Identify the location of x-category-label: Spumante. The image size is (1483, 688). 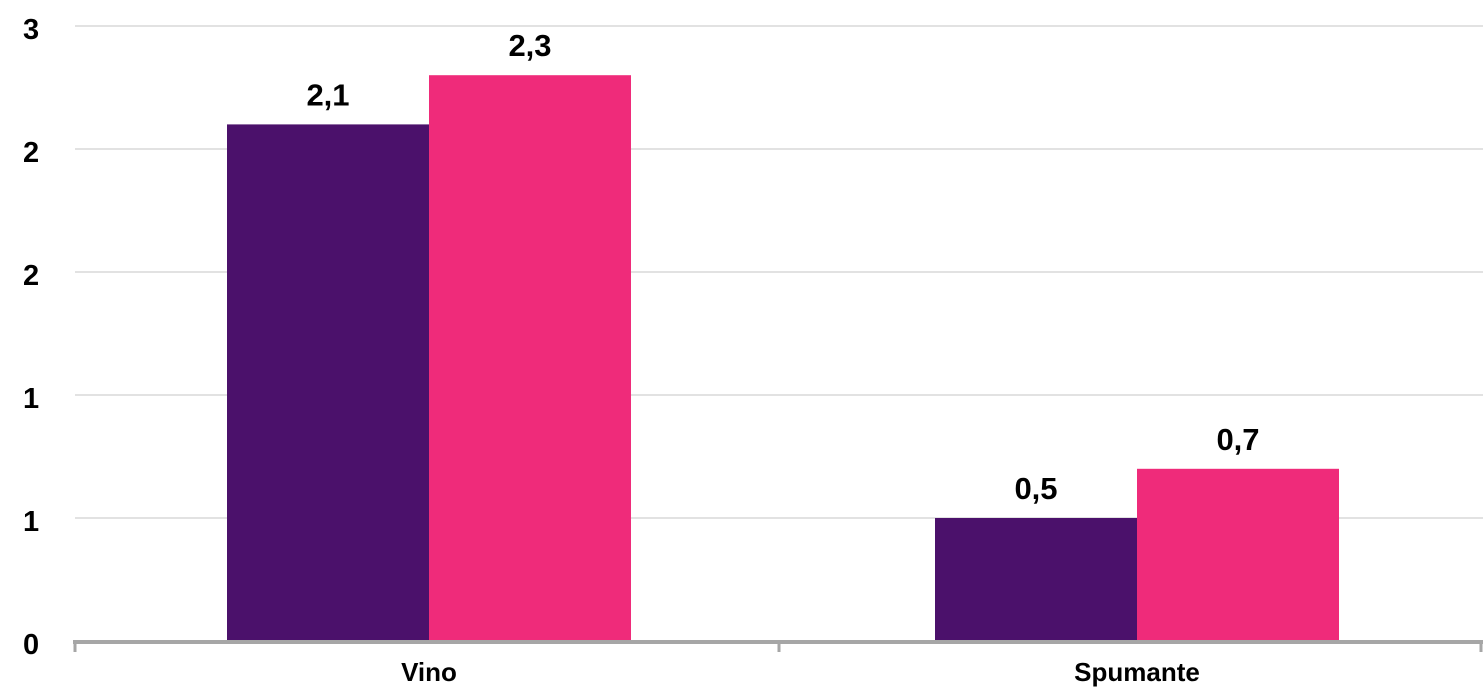
(1137, 672).